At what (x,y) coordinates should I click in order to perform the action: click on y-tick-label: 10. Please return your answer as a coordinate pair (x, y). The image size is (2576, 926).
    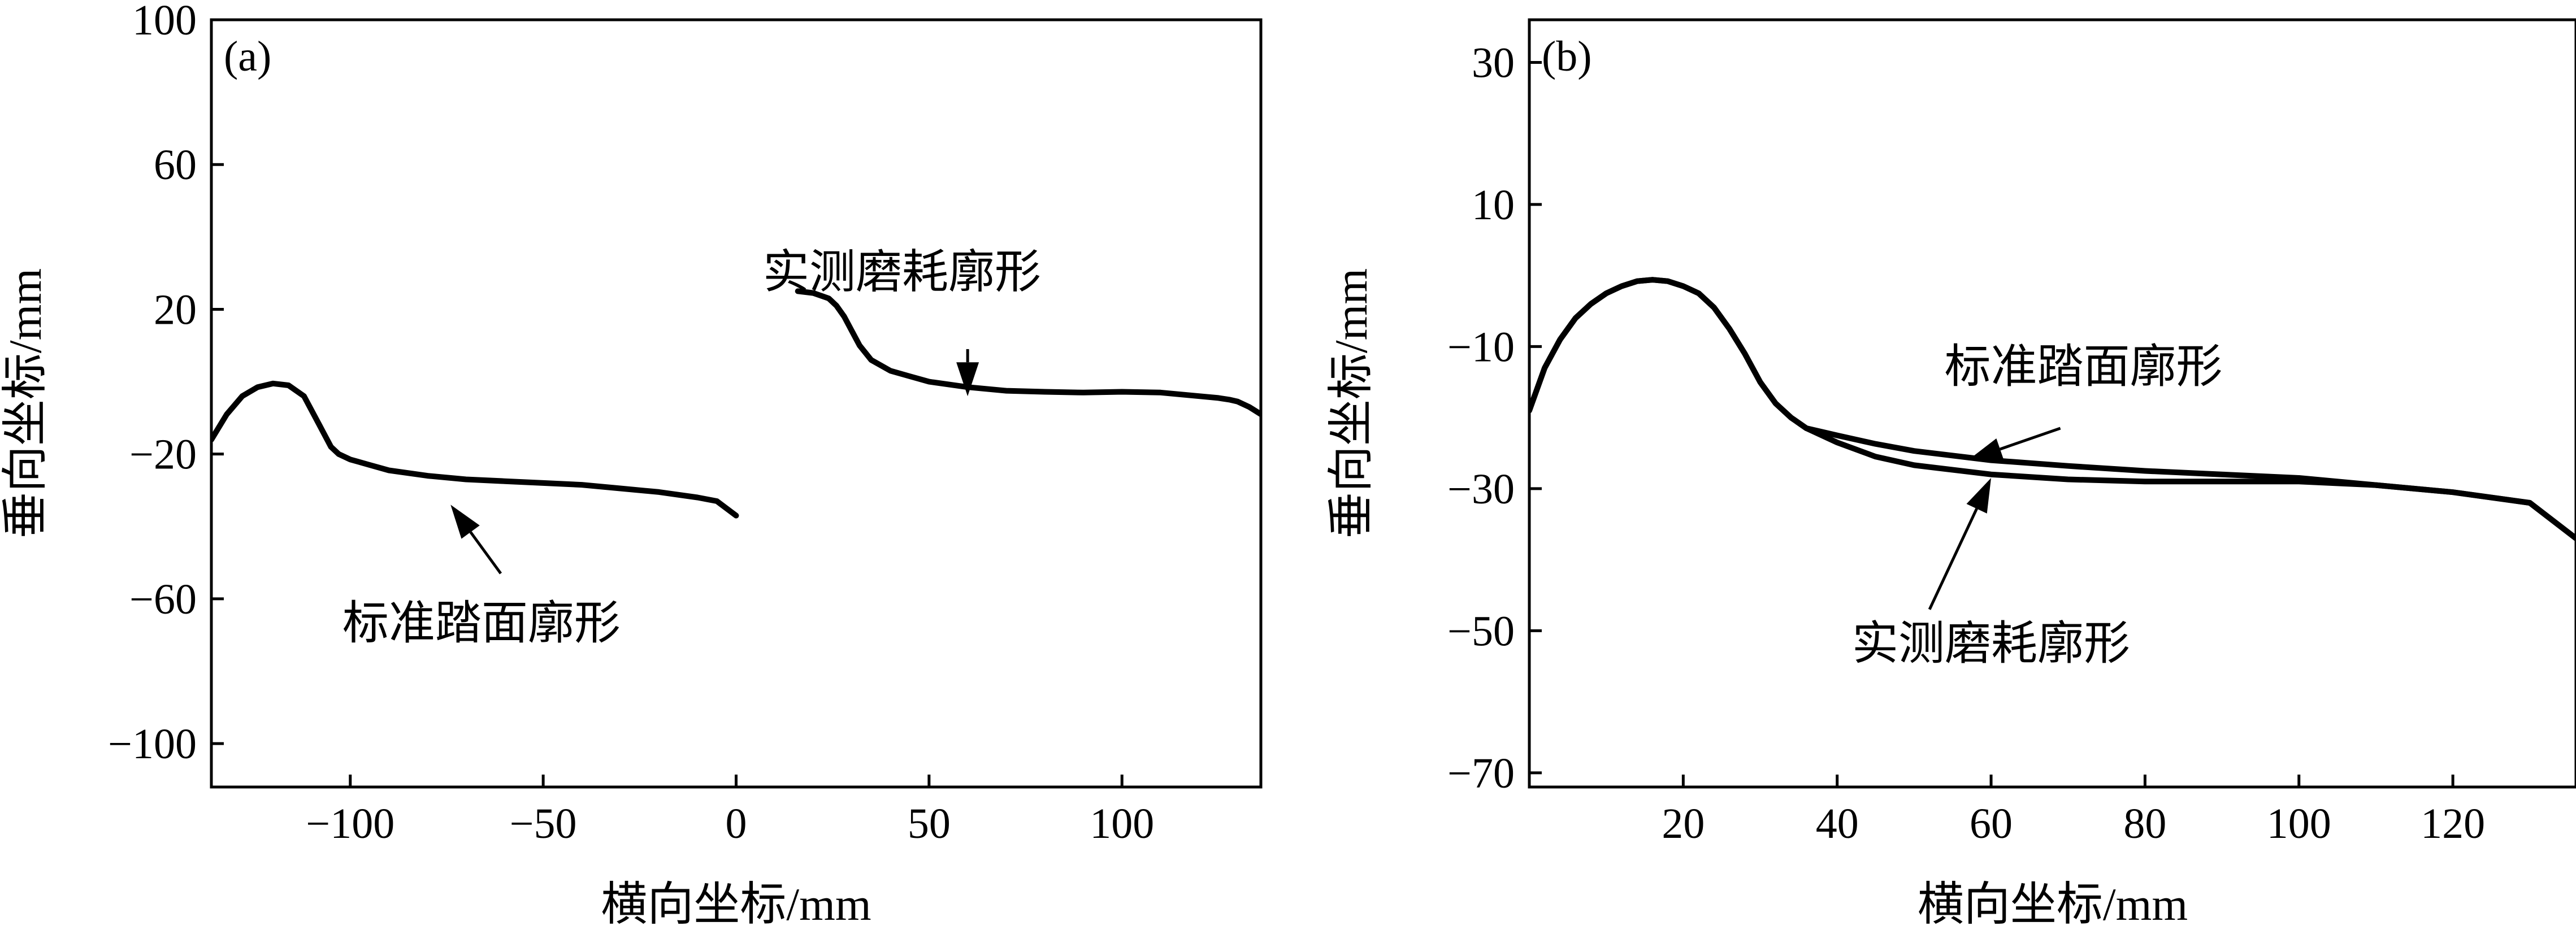
    Looking at the image, I should click on (1493, 205).